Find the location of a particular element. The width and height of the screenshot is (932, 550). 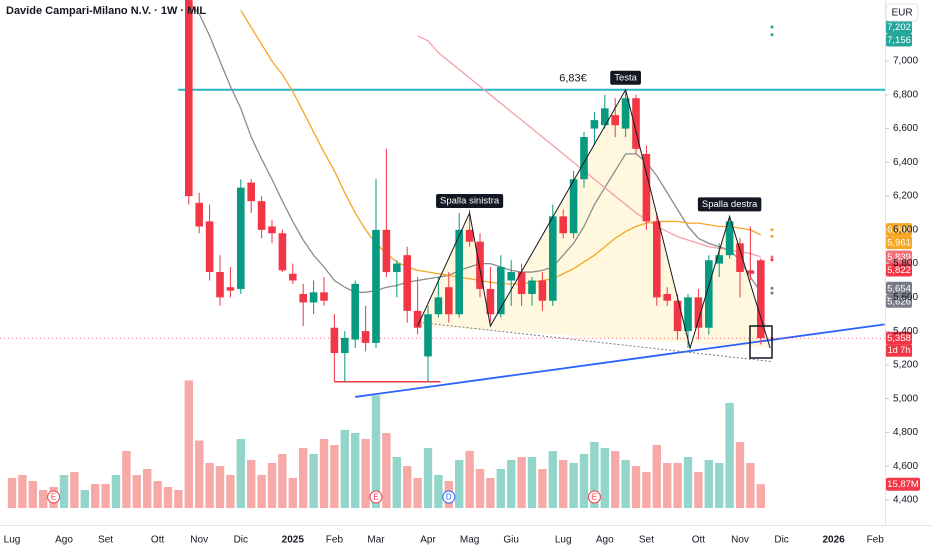

price-tag-label: 5,822 is located at coordinates (899, 270).